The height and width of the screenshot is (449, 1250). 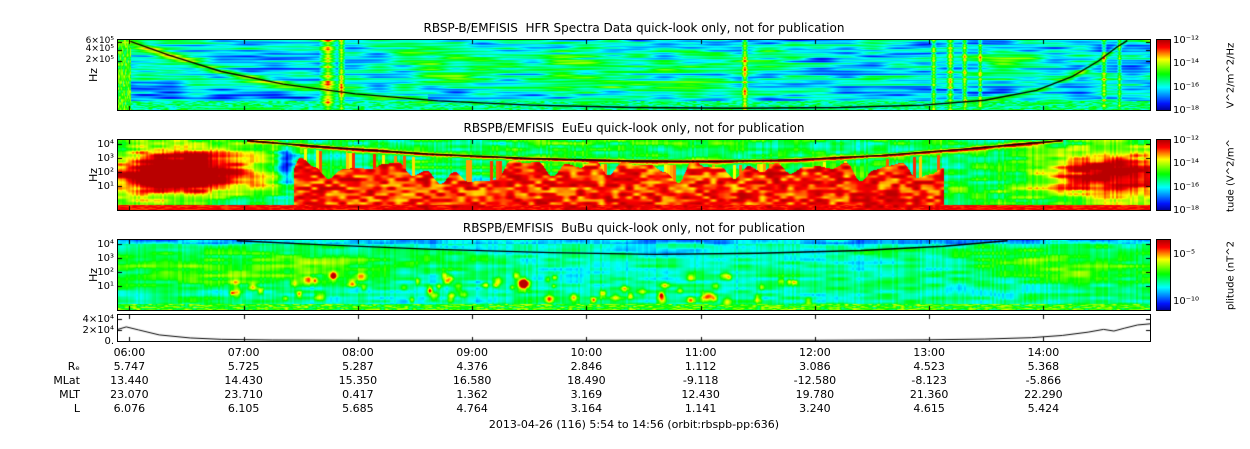 What do you see at coordinates (358, 408) in the screenshot?
I see `ephemeris-value: 5.685` at bounding box center [358, 408].